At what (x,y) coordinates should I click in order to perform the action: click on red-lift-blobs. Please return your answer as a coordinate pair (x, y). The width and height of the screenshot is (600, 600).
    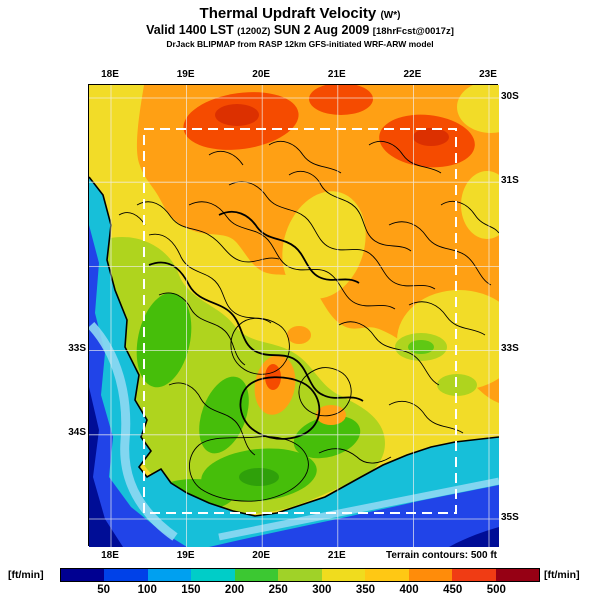
    Looking at the image, I should click on (329, 126).